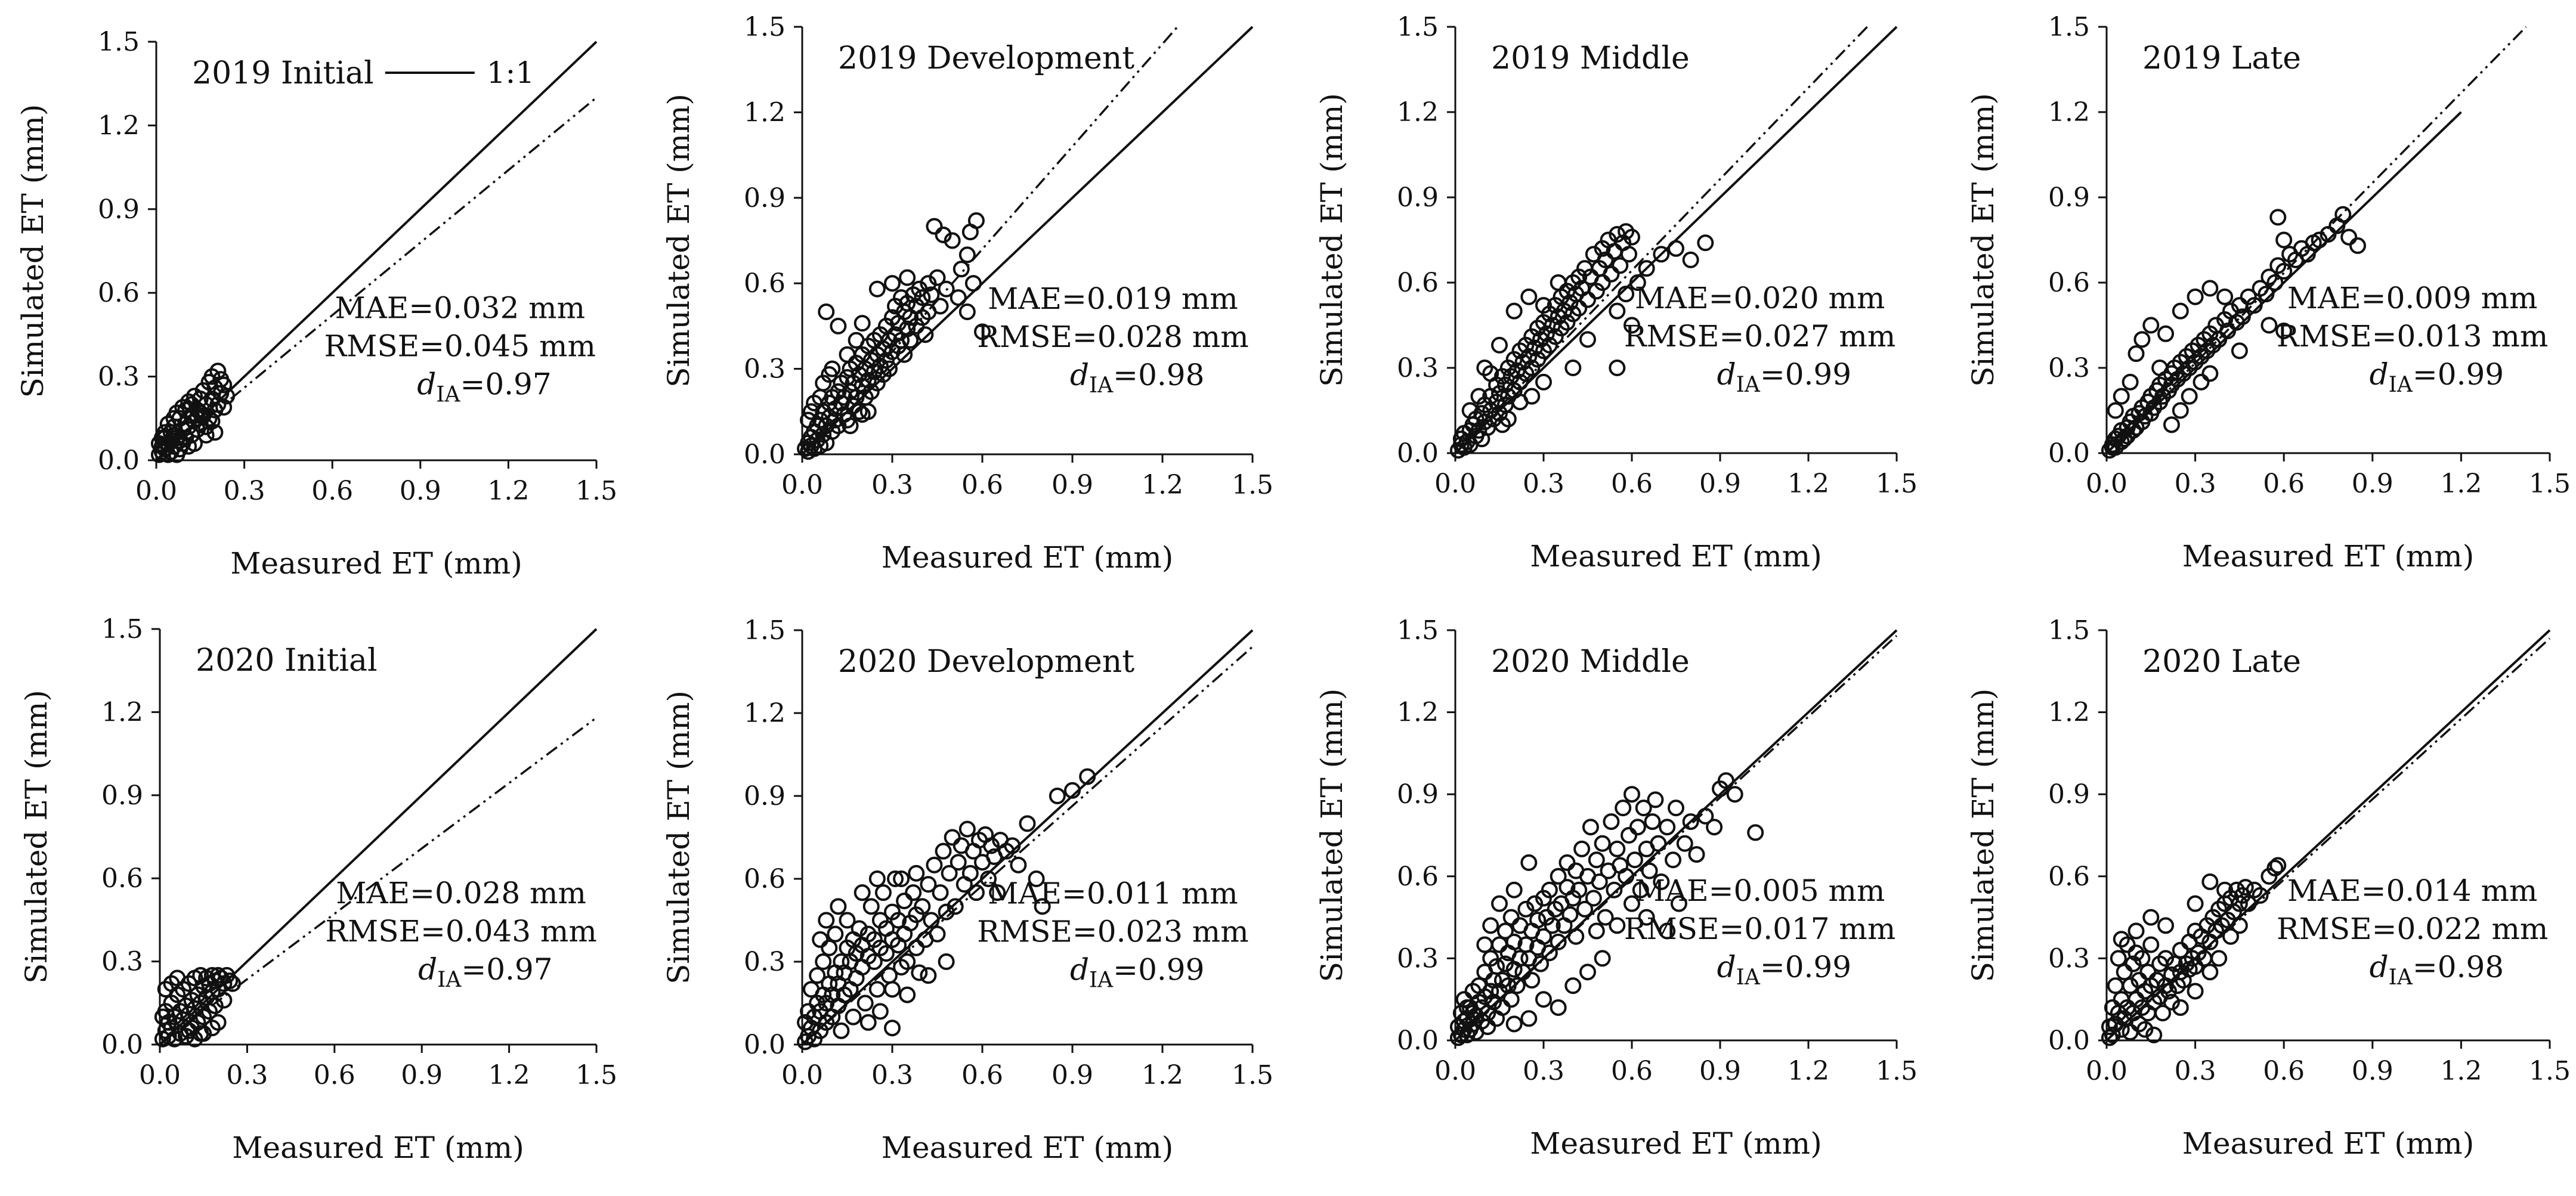 This screenshot has height=1196, width=2576. I want to click on dia-value: =0.98, so click(2458, 967).